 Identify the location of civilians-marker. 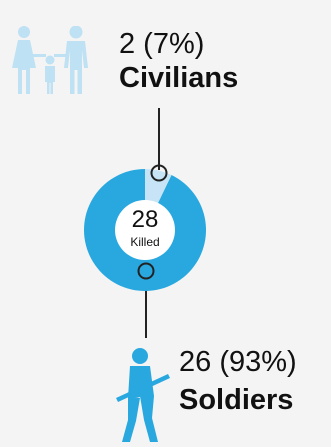
(159, 173).